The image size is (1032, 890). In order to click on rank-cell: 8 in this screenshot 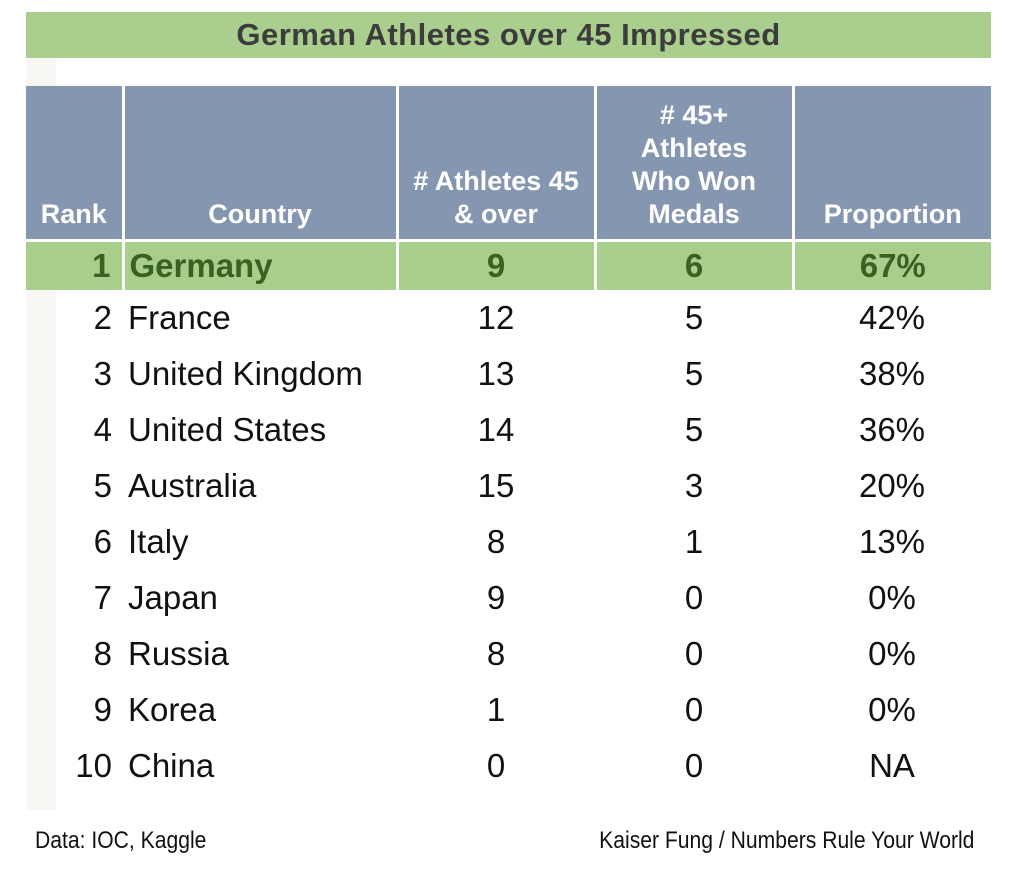, I will do `click(102, 653)`.